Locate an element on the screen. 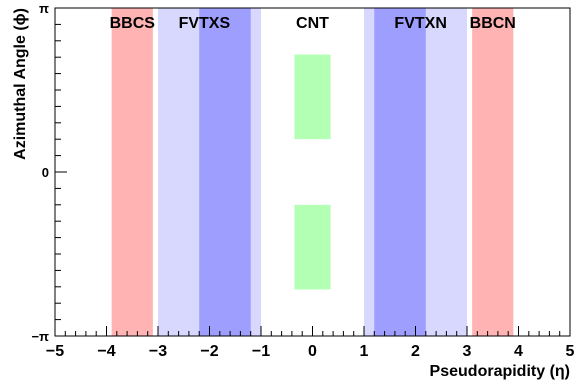  x-tick-label: 5 is located at coordinates (570, 351).